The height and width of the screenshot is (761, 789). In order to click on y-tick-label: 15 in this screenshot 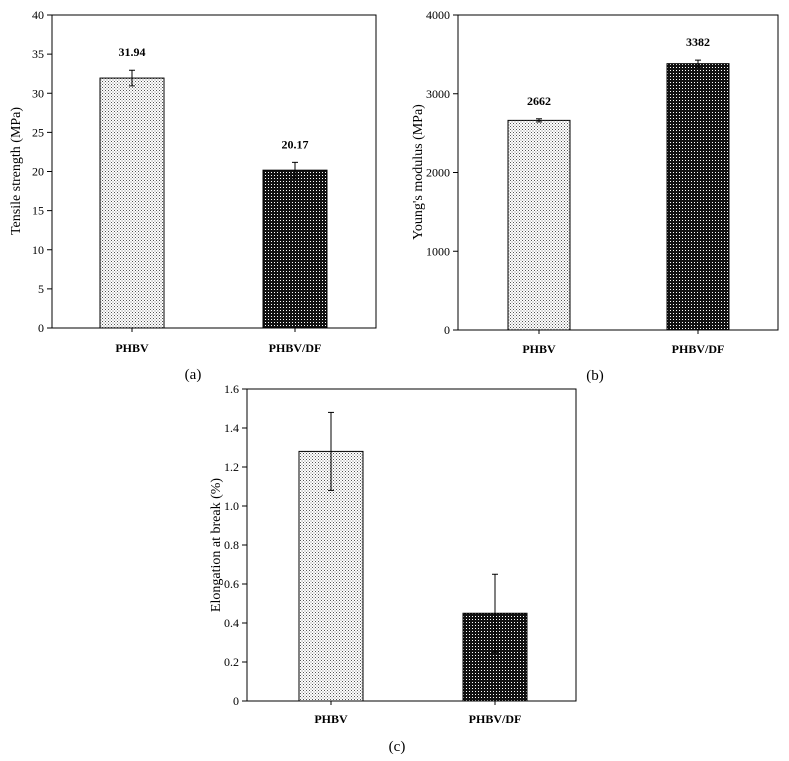, I will do `click(38, 211)`.